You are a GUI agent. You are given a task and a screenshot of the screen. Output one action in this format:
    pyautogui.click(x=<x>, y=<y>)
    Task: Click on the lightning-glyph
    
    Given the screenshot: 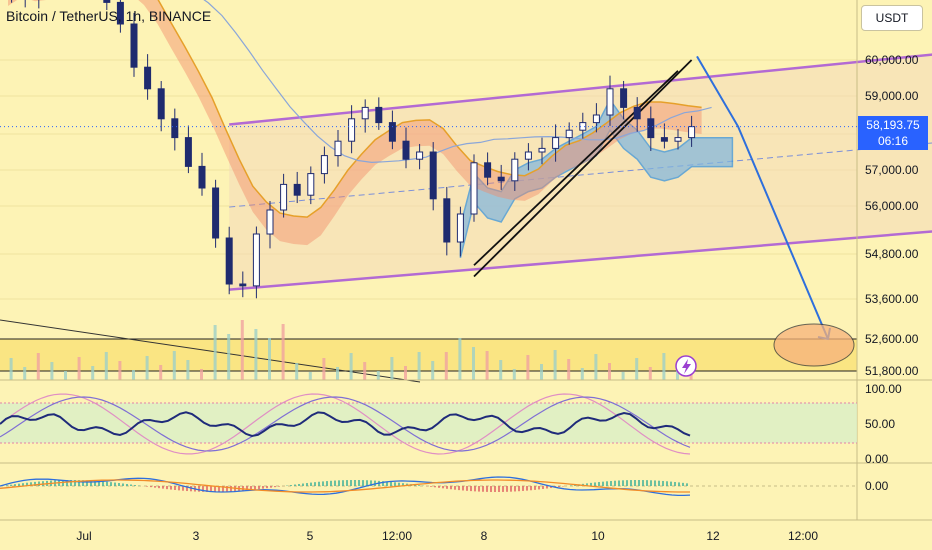 What is the action you would take?
    pyautogui.click(x=686, y=366)
    